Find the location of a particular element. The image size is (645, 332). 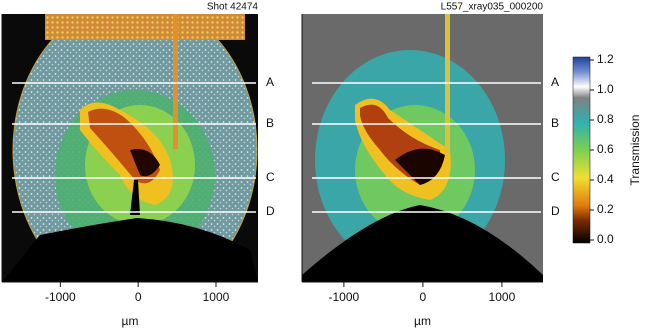

colorbar-tick-label: 1.0 is located at coordinates (605, 89).